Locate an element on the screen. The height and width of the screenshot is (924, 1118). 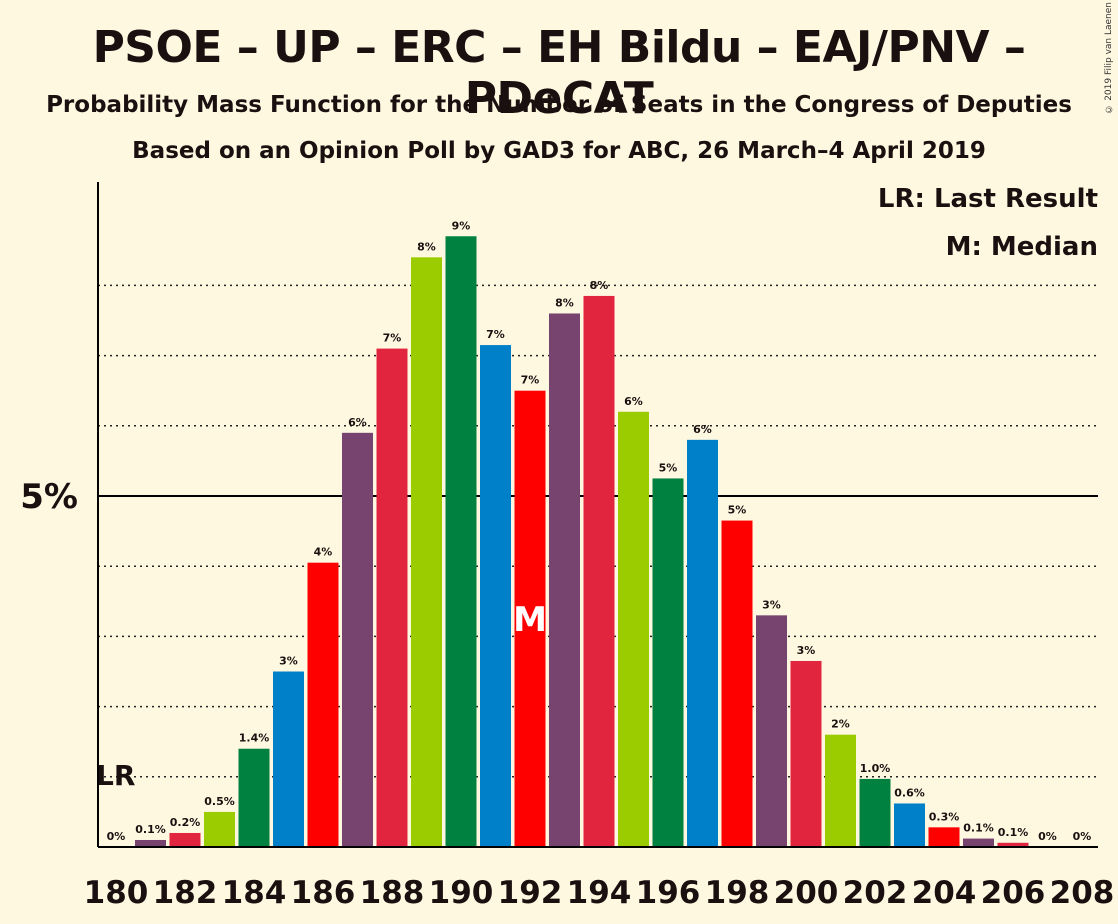
data-label-207: 0% is located at coordinates (1047, 836).